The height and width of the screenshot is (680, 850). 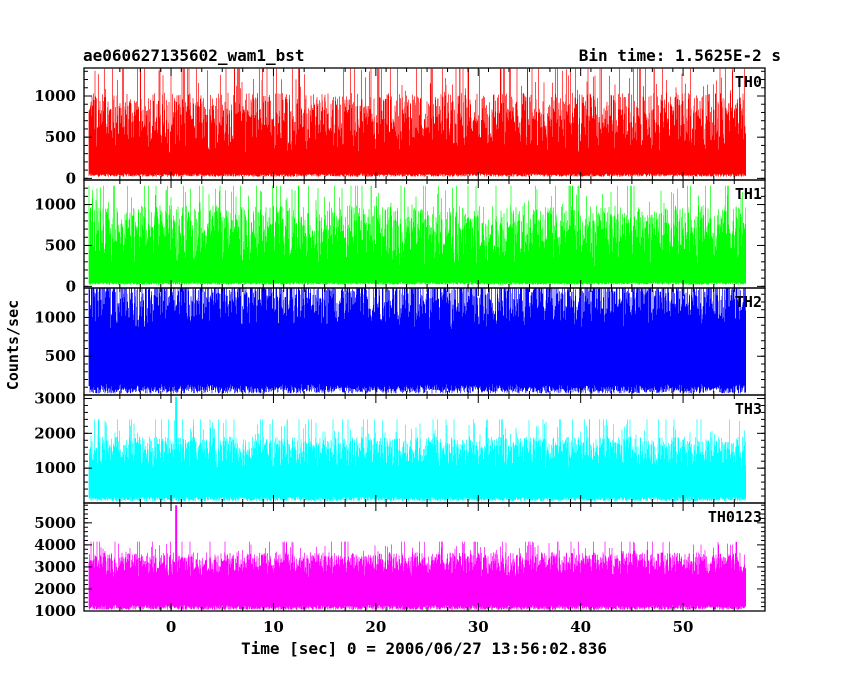 I want to click on panel-frame, so click(x=424, y=557).